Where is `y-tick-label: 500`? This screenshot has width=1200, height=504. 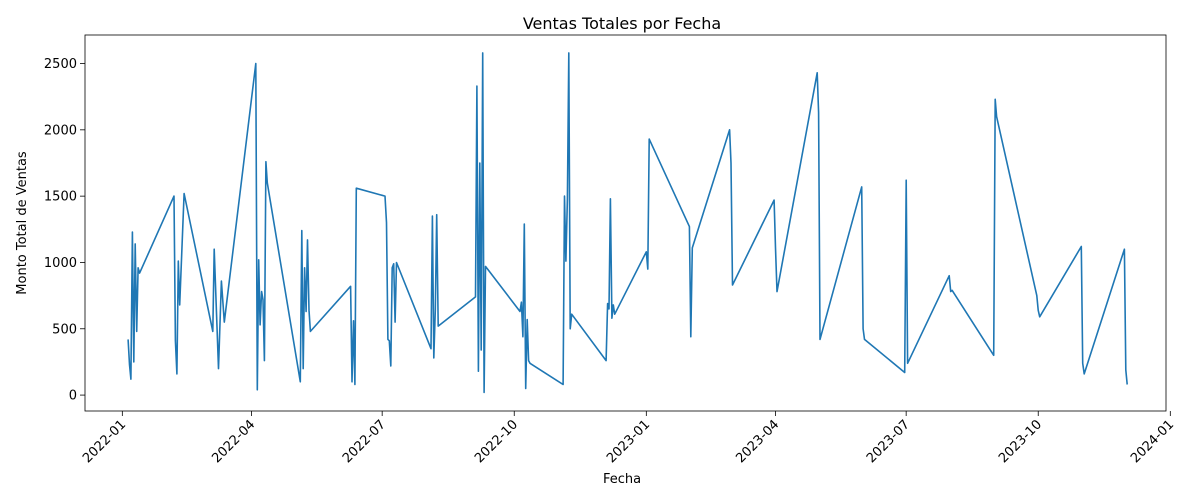
y-tick-label: 500 is located at coordinates (64, 329).